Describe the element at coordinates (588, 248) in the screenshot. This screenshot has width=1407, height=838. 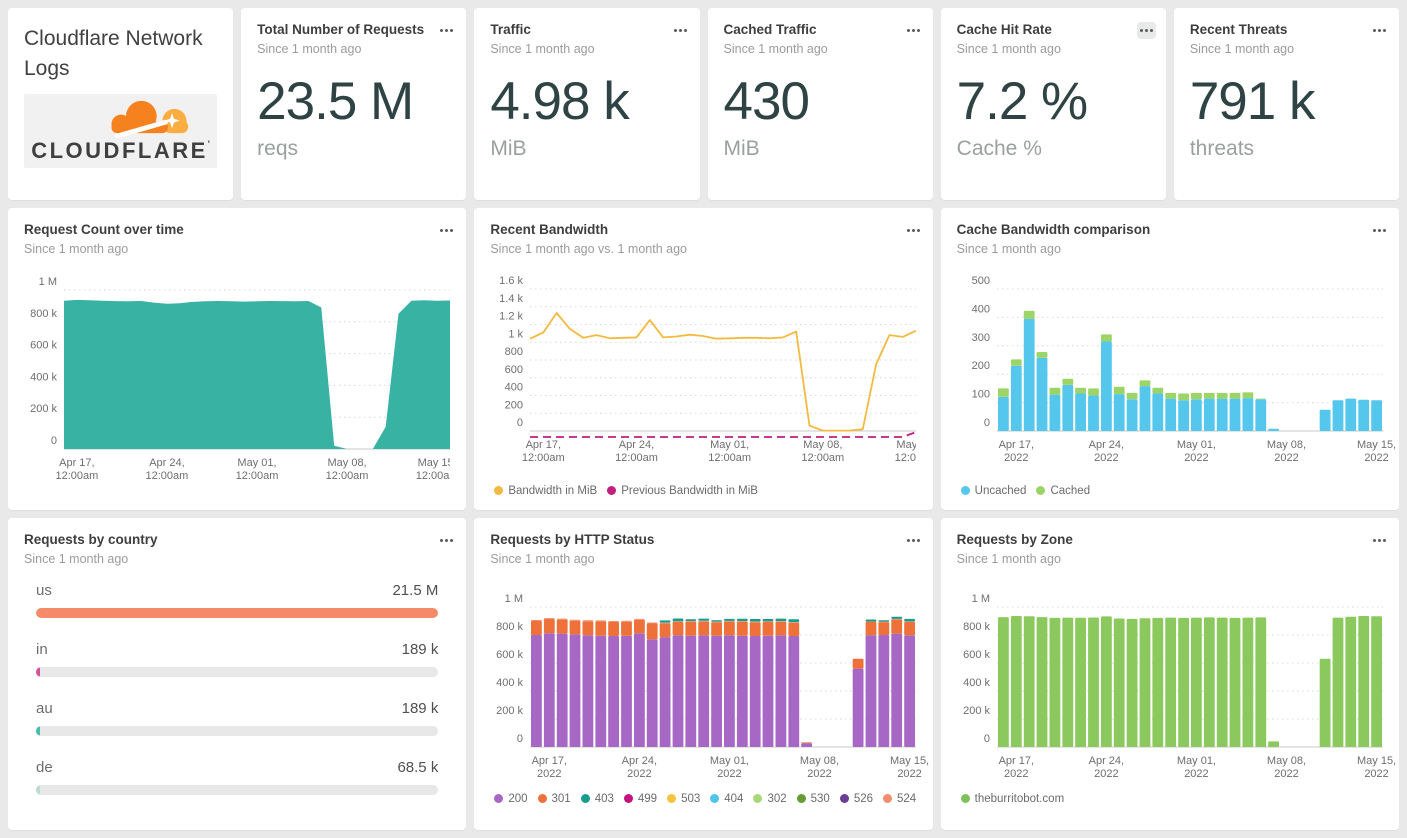
I see `panel-subtitle: Since 1 month ago vs. 1 month ago` at that location.